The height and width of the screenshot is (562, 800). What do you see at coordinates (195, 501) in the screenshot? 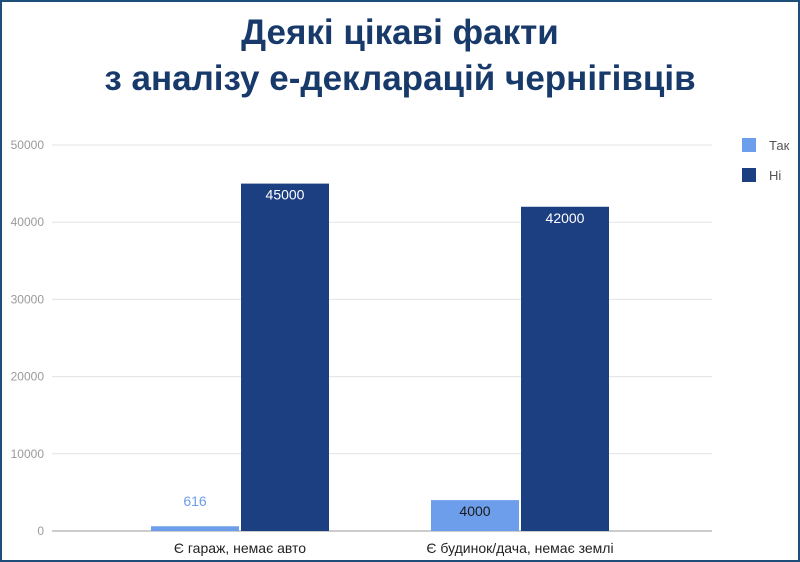
I see `data-label: 616` at bounding box center [195, 501].